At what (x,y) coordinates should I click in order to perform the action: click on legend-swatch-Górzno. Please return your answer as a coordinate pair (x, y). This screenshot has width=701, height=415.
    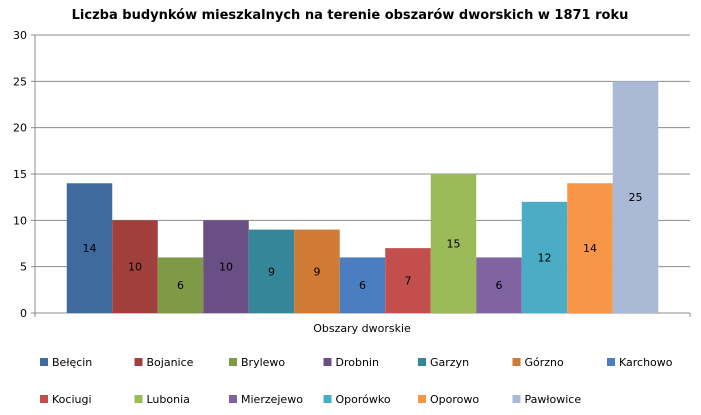
    Looking at the image, I should click on (516, 362).